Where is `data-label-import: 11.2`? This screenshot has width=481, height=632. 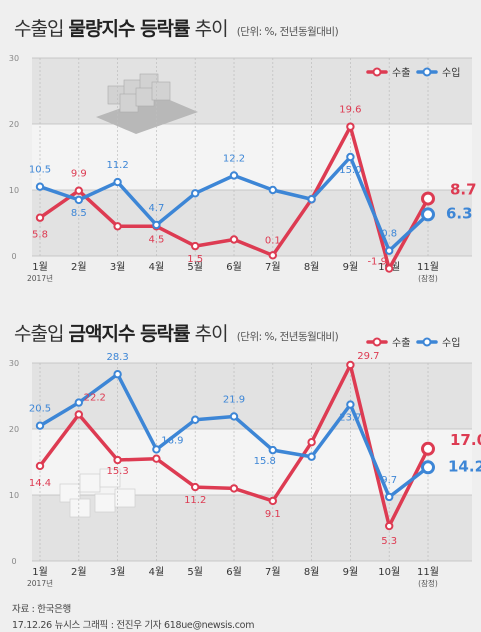 data-label-import: 11.2 is located at coordinates (117, 165).